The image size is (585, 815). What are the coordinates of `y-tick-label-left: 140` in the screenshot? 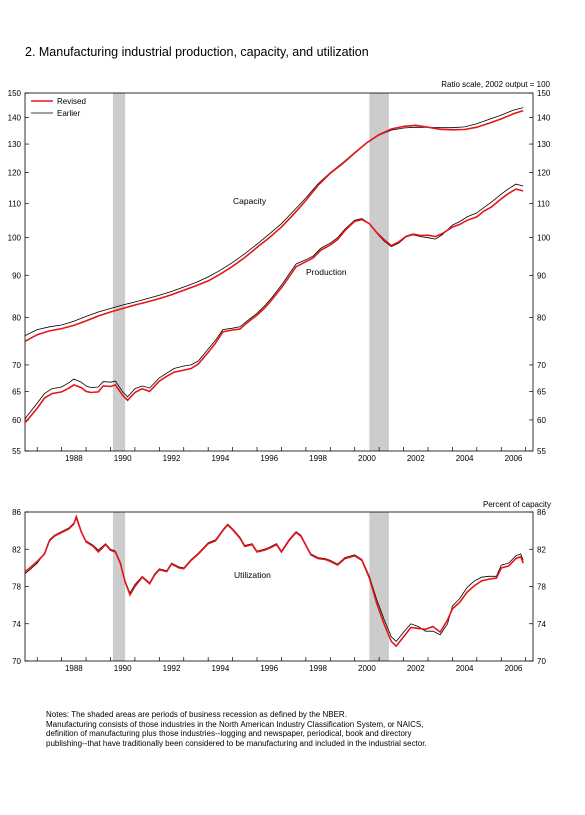 It's located at (15, 118).